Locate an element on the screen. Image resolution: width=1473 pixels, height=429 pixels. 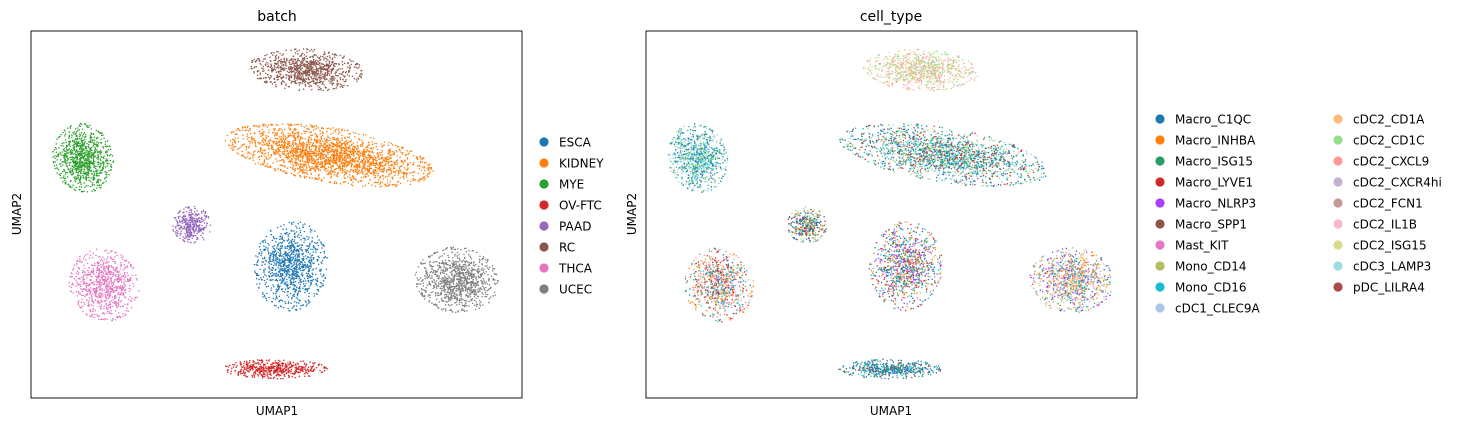
legend-item: PAAD is located at coordinates (565, 227).